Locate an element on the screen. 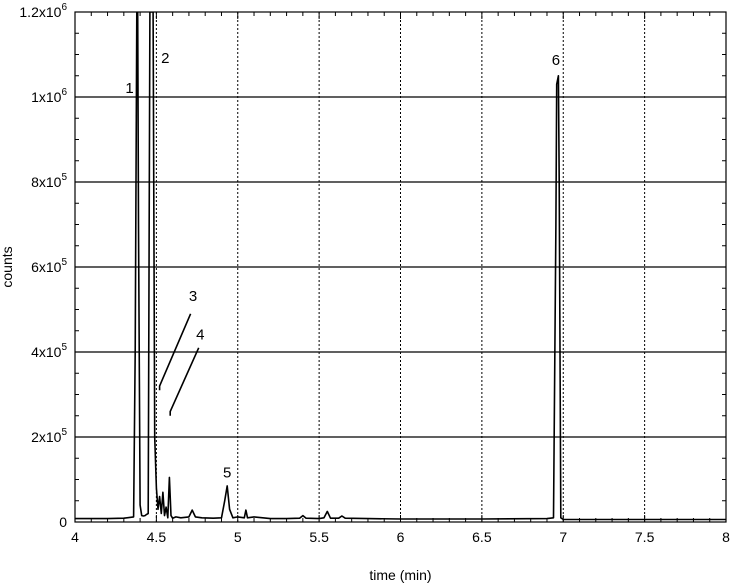 Image resolution: width=732 pixels, height=583 pixels. peak-label: 1 is located at coordinates (129, 88).